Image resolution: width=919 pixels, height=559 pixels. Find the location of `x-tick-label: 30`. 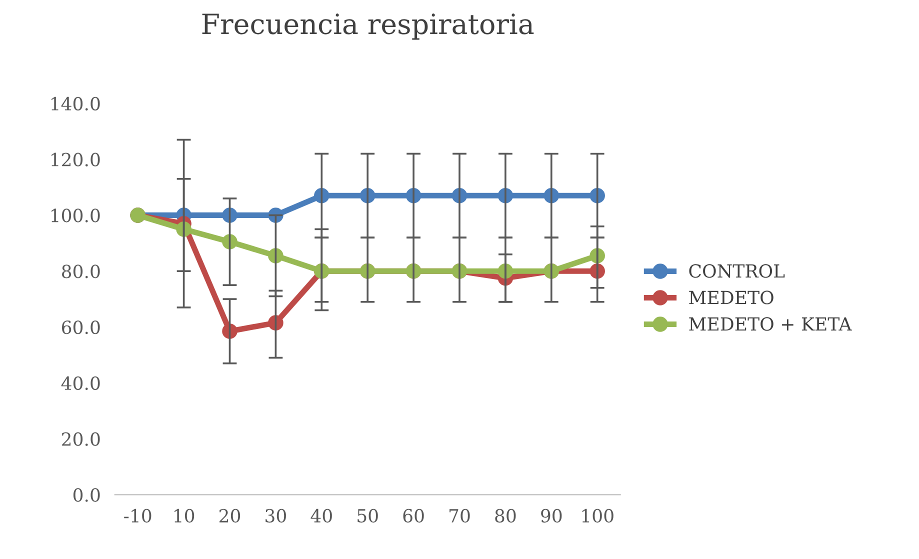

x-tick-label: 30 is located at coordinates (276, 515).